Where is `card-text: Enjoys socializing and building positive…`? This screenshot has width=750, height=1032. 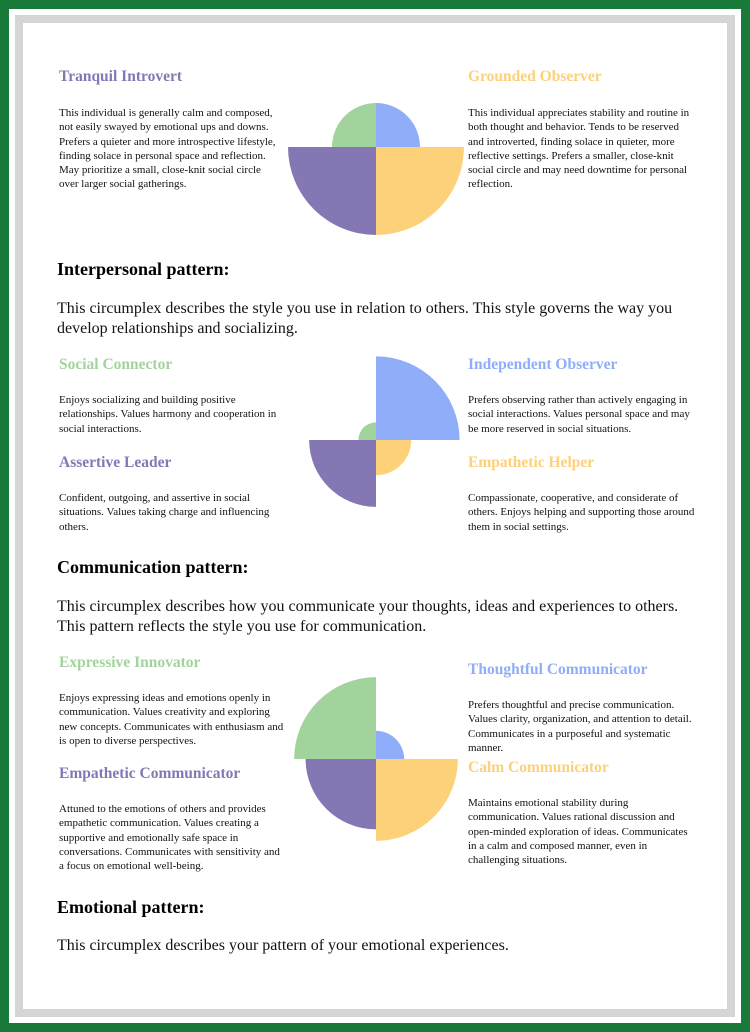
card-text: Enjoys socializing and building positive… is located at coordinates (168, 414).